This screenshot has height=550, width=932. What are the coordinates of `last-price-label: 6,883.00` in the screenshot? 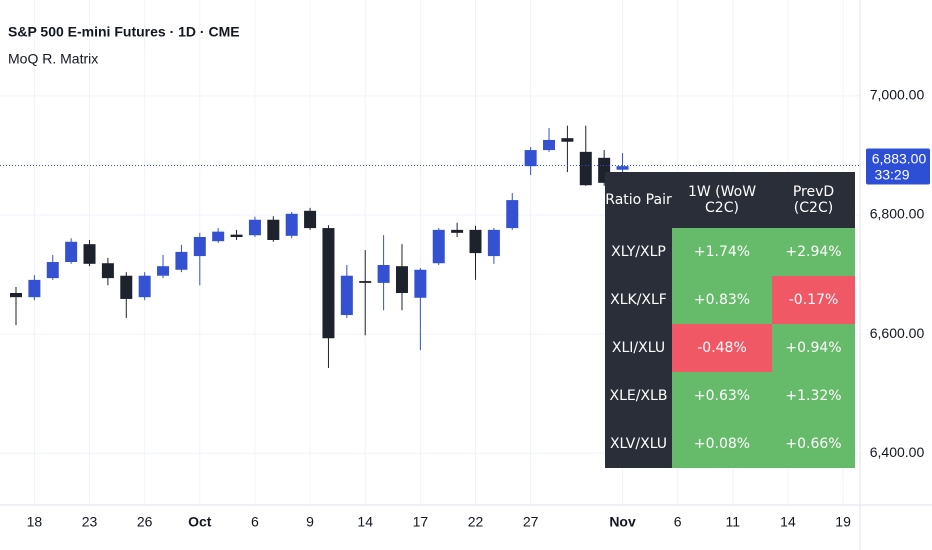 It's located at (899, 158).